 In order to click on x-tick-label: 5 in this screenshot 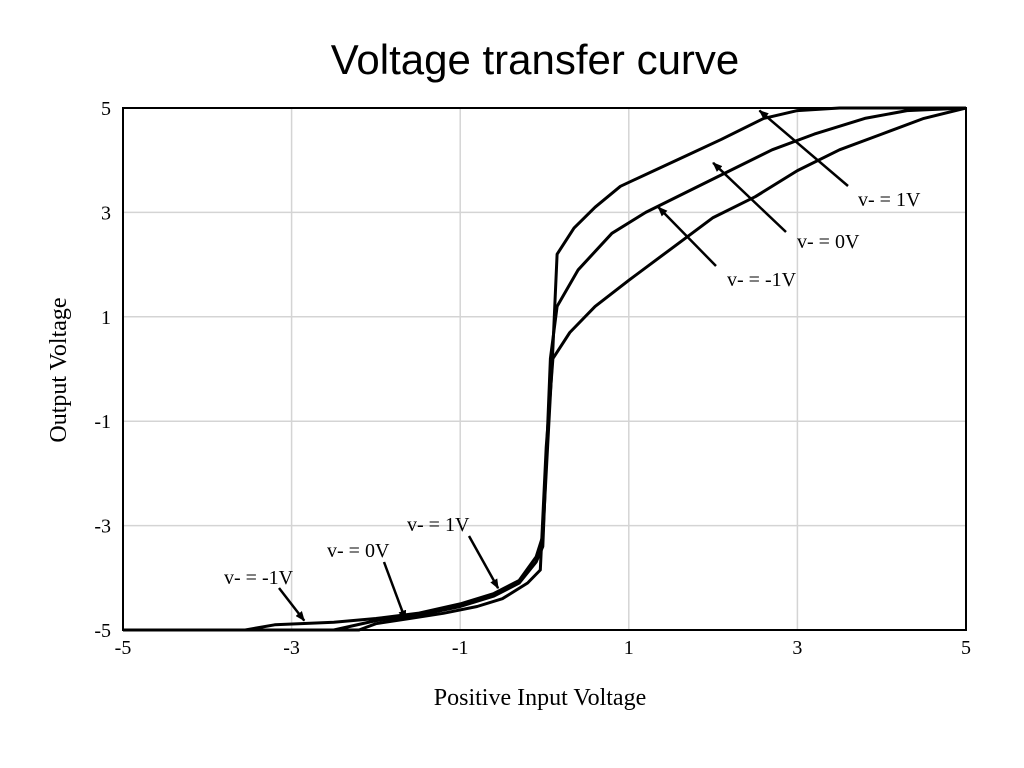, I will do `click(966, 648)`.